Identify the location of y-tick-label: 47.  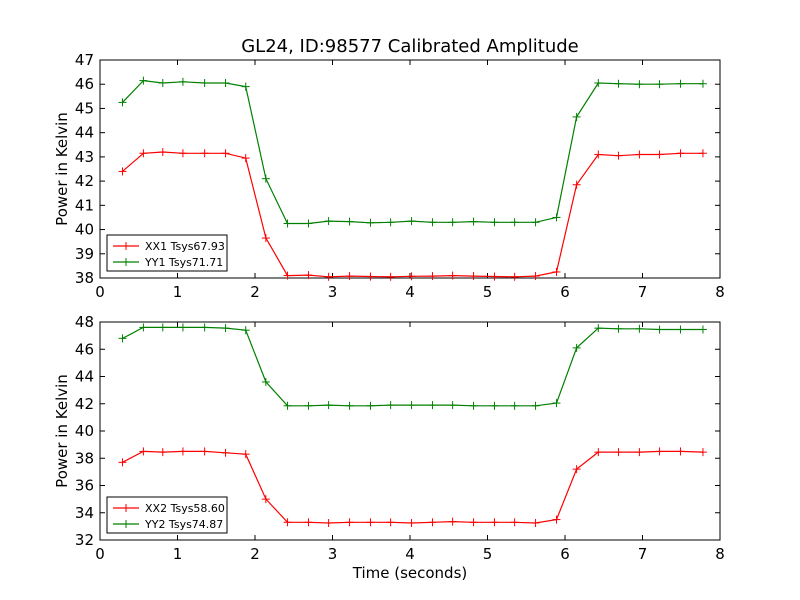
(84, 60).